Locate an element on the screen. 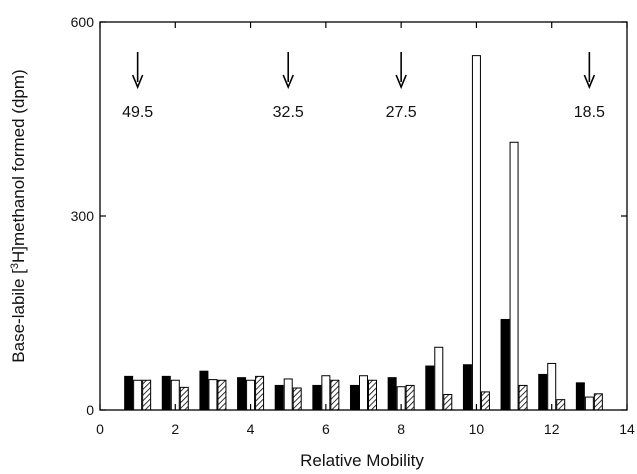 The height and width of the screenshot is (474, 637). x-tick-label: 6 is located at coordinates (326, 429).